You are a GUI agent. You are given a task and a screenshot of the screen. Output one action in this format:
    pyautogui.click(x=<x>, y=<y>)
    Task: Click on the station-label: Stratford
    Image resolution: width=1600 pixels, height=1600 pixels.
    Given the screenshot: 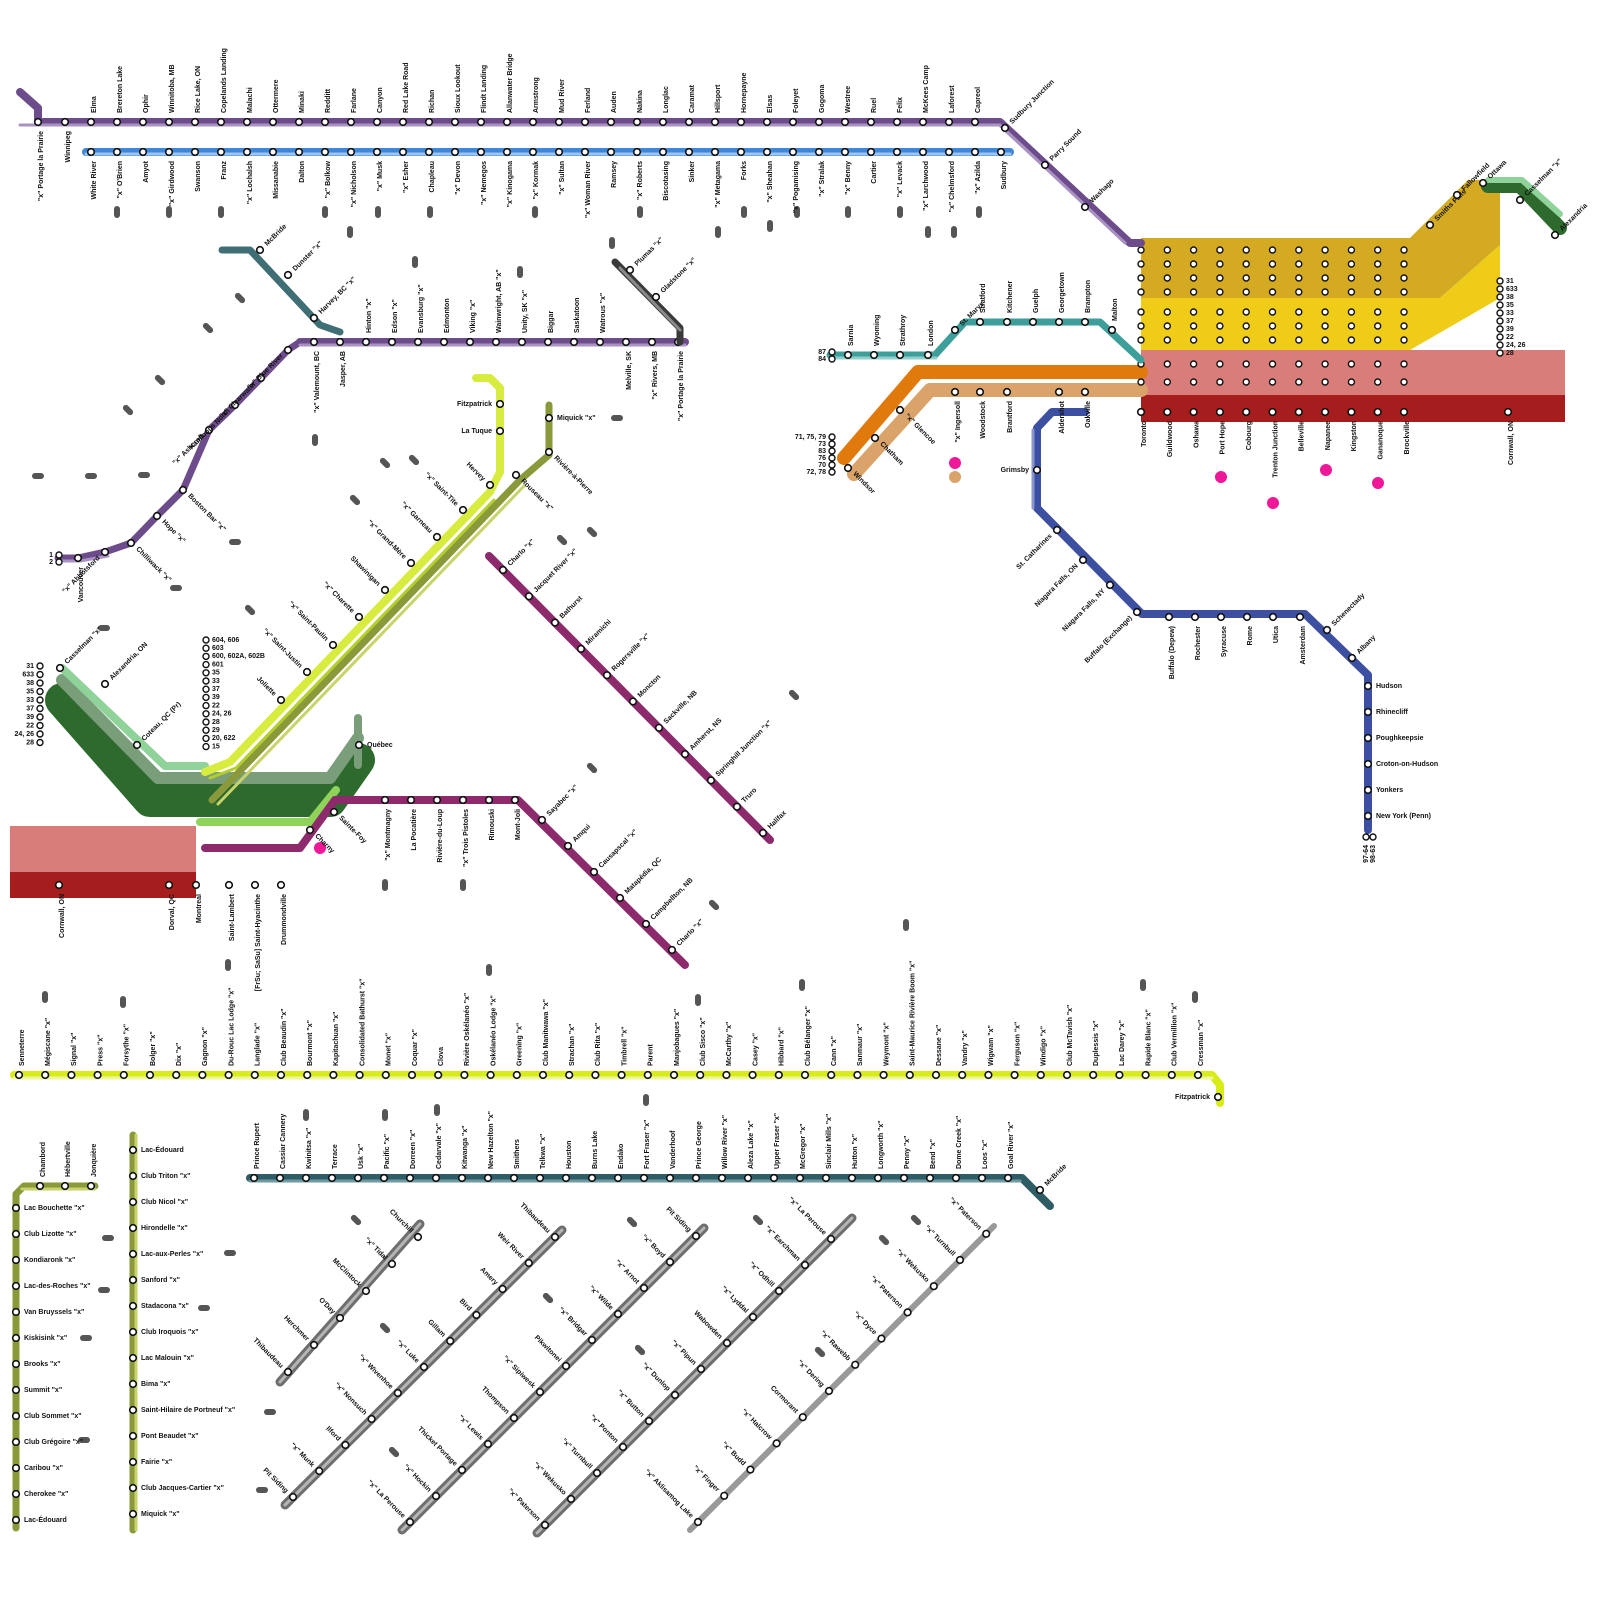 What is the action you would take?
    pyautogui.click(x=983, y=298)
    